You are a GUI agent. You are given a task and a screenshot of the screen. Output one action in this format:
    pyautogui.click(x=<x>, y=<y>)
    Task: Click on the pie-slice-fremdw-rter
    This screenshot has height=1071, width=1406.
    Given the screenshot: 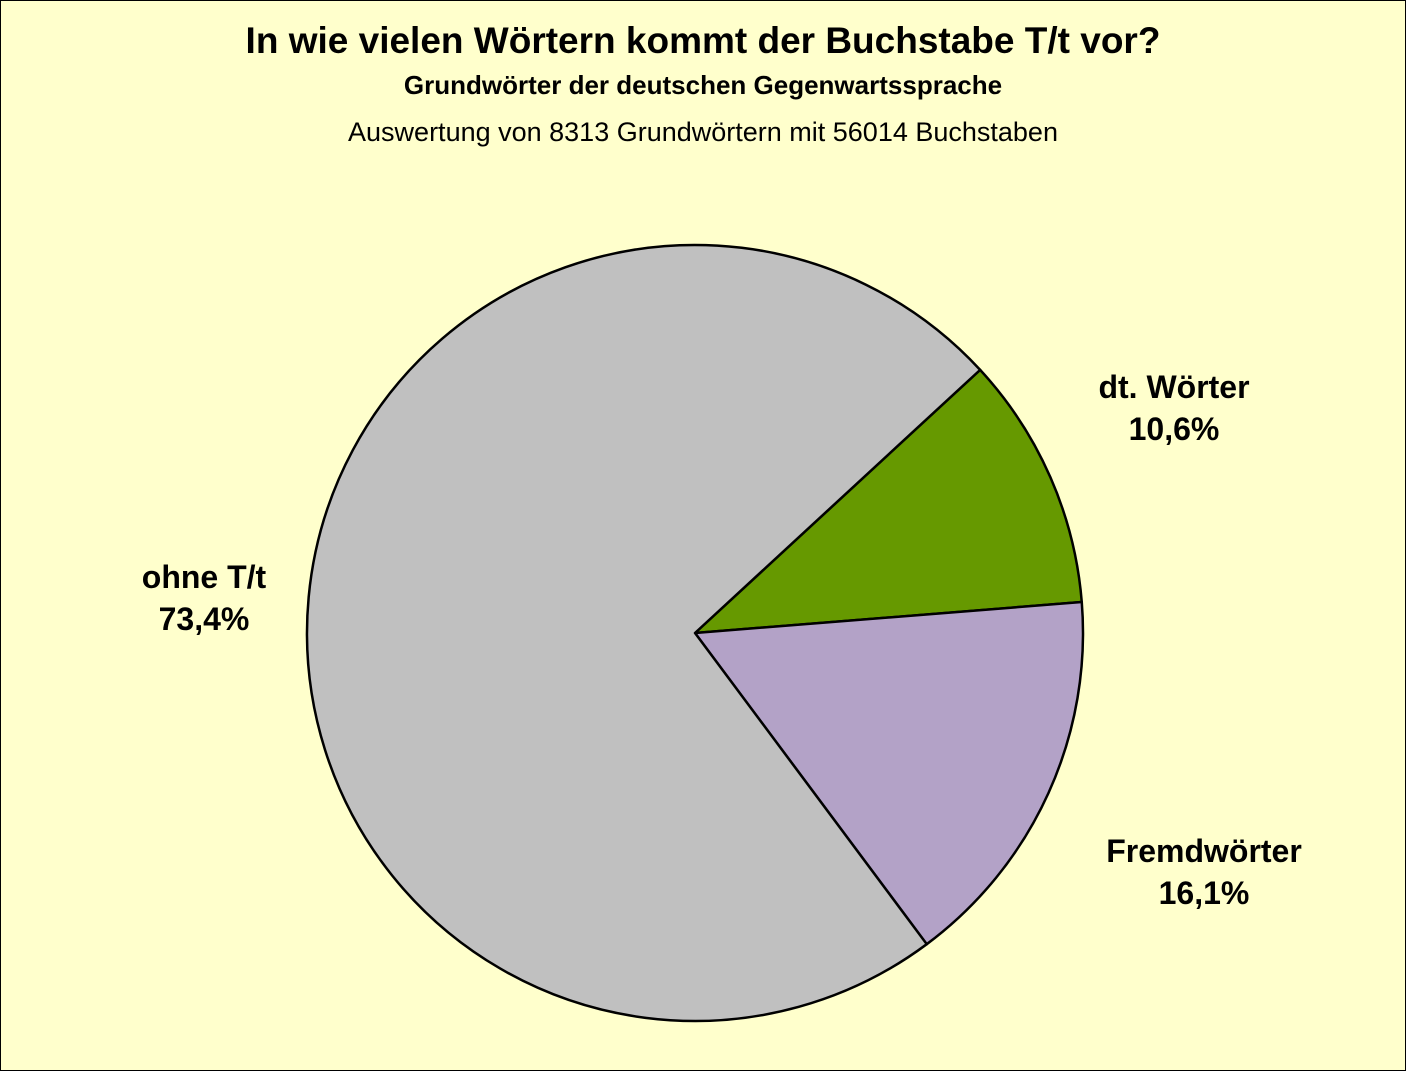 What is the action you would take?
    pyautogui.click(x=889, y=773)
    